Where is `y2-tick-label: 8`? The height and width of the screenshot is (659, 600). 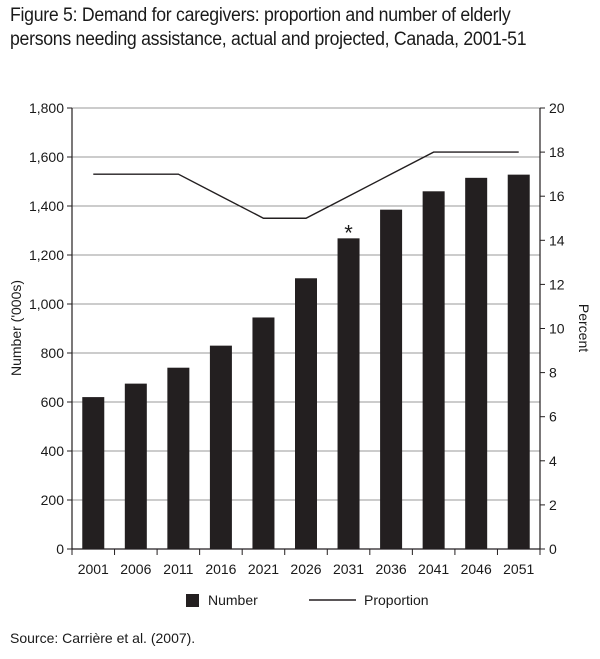 y2-tick-label: 8 is located at coordinates (553, 373).